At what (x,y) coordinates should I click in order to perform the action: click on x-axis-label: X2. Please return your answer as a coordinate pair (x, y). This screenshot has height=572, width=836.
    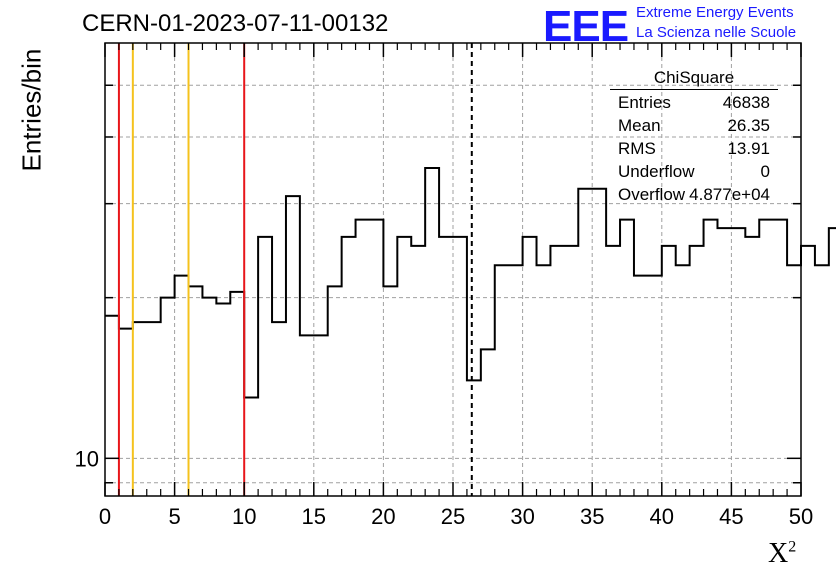
    Looking at the image, I should click on (782, 553).